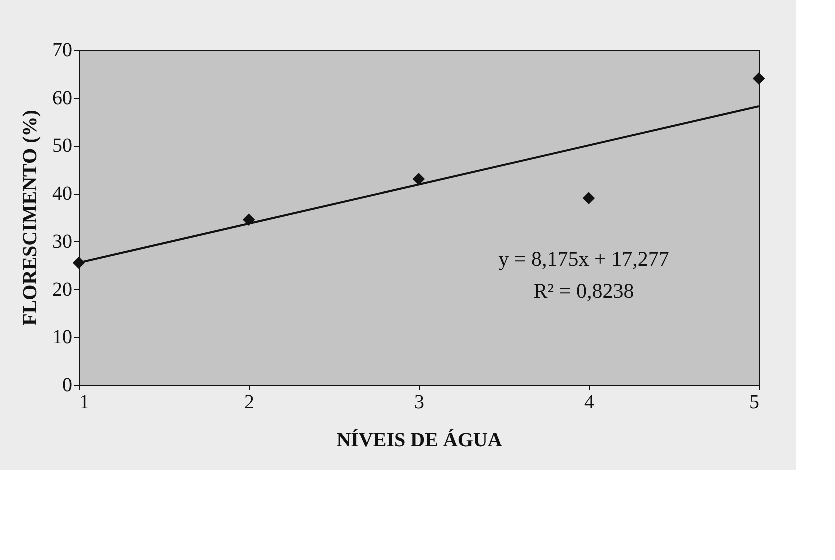 The height and width of the screenshot is (560, 835). What do you see at coordinates (589, 403) in the screenshot?
I see `x-tick-label: 4` at bounding box center [589, 403].